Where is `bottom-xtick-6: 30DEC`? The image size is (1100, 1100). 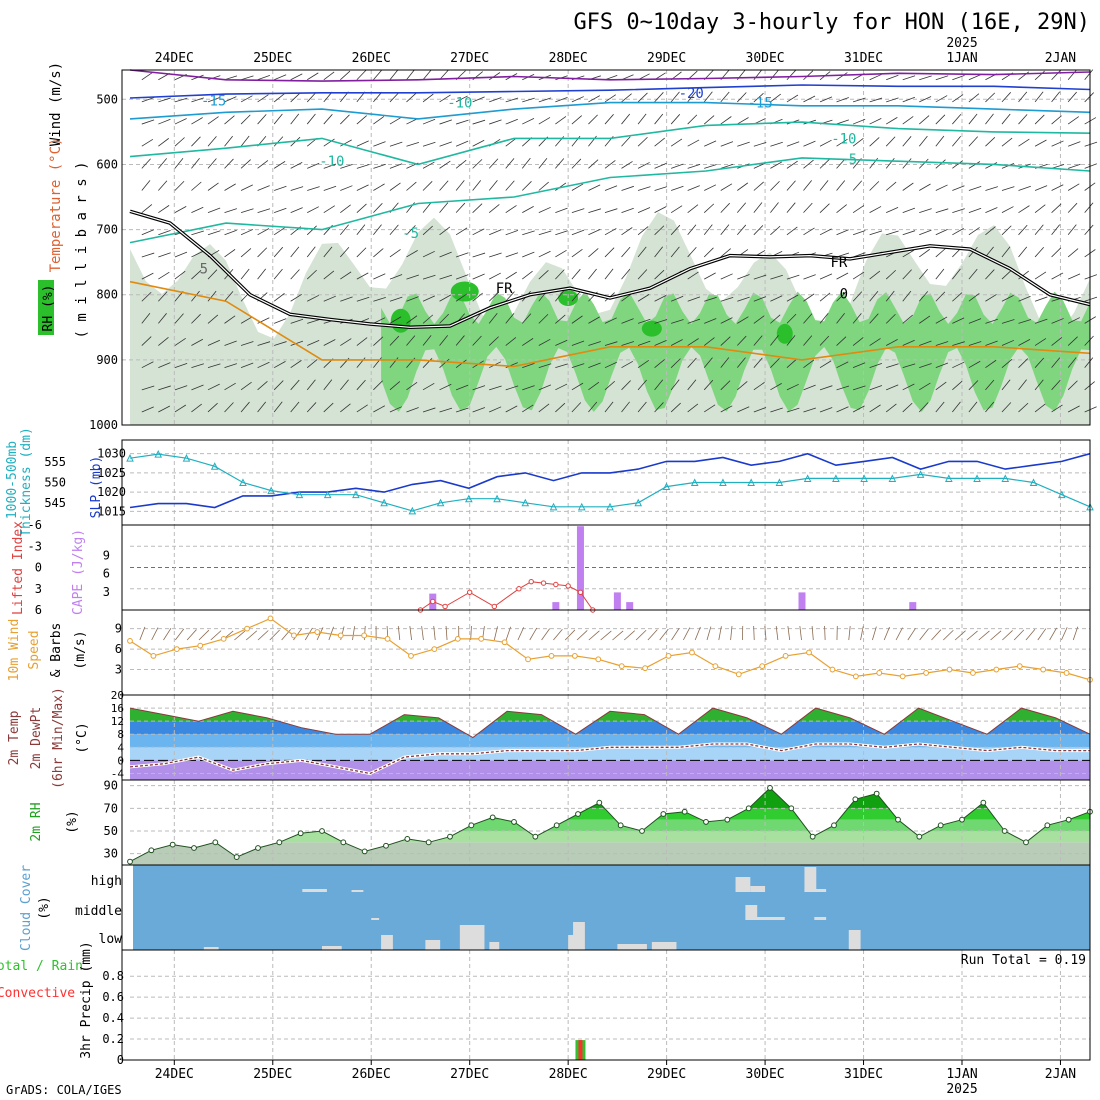
bottom-xtick-6: 30DEC is located at coordinates (765, 1074).